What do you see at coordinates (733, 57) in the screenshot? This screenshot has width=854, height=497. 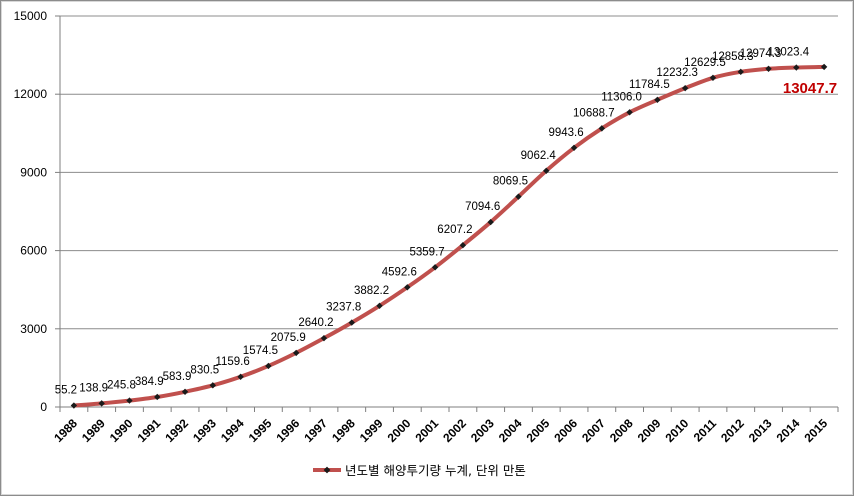 I see `data-label: 12858.3` at bounding box center [733, 57].